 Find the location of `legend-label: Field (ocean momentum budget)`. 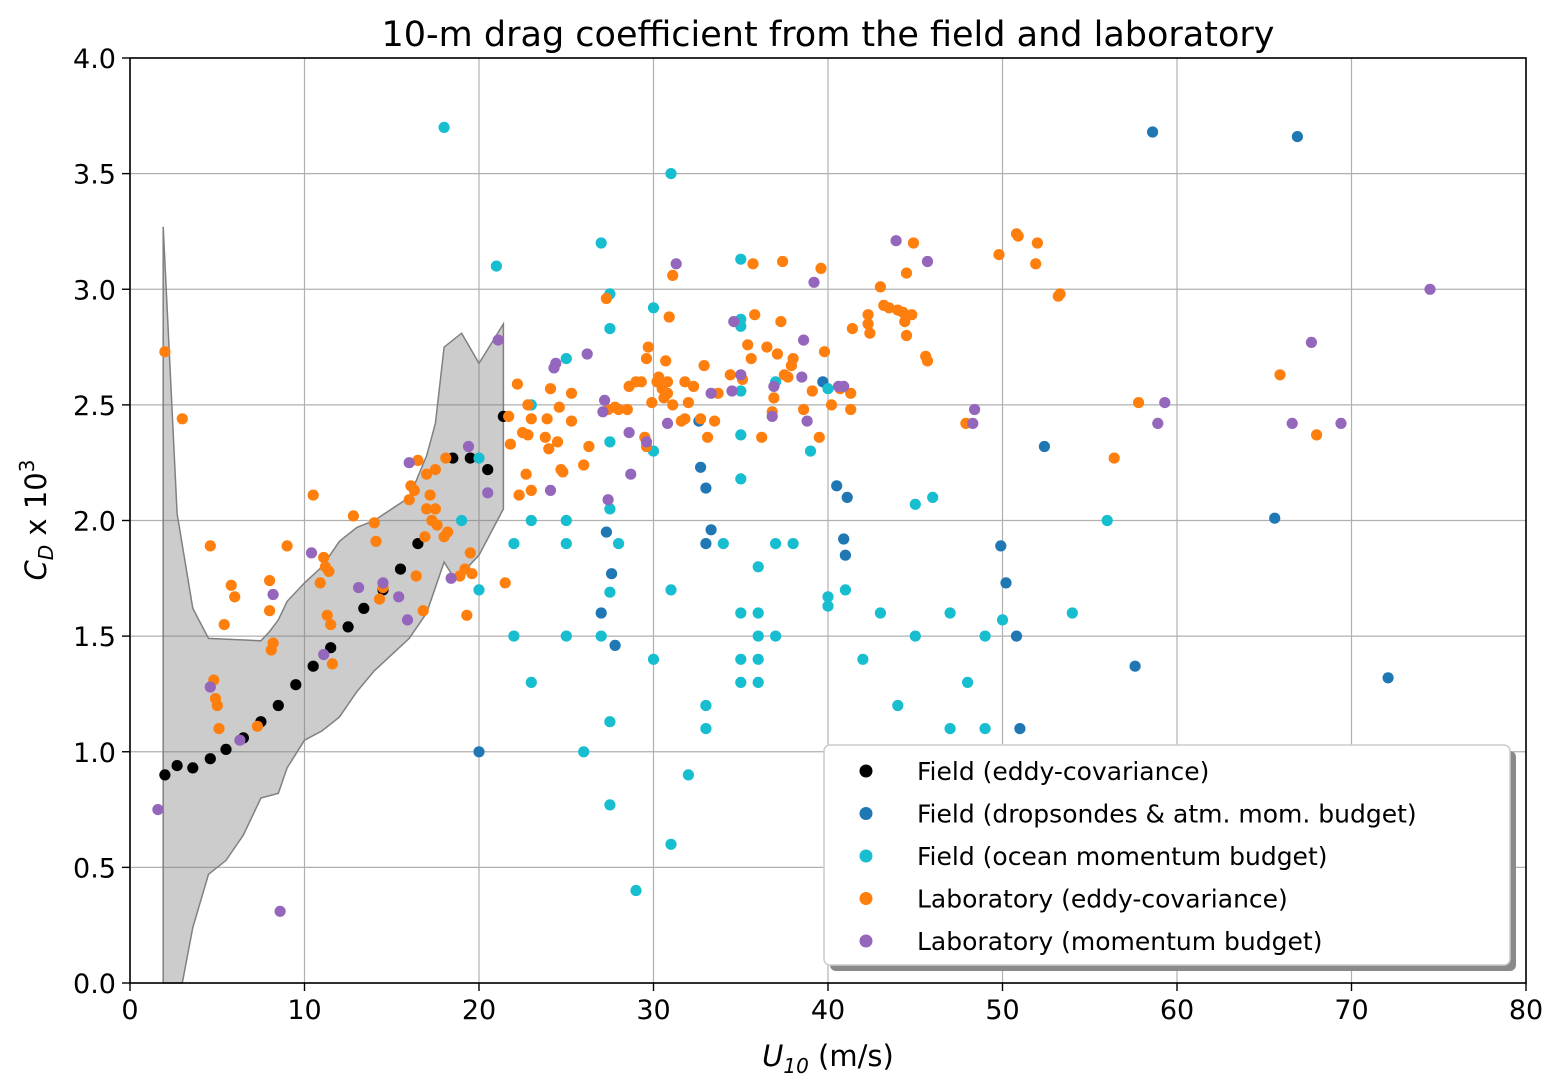

legend-label: Field (ocean momentum budget) is located at coordinates (1122, 856).